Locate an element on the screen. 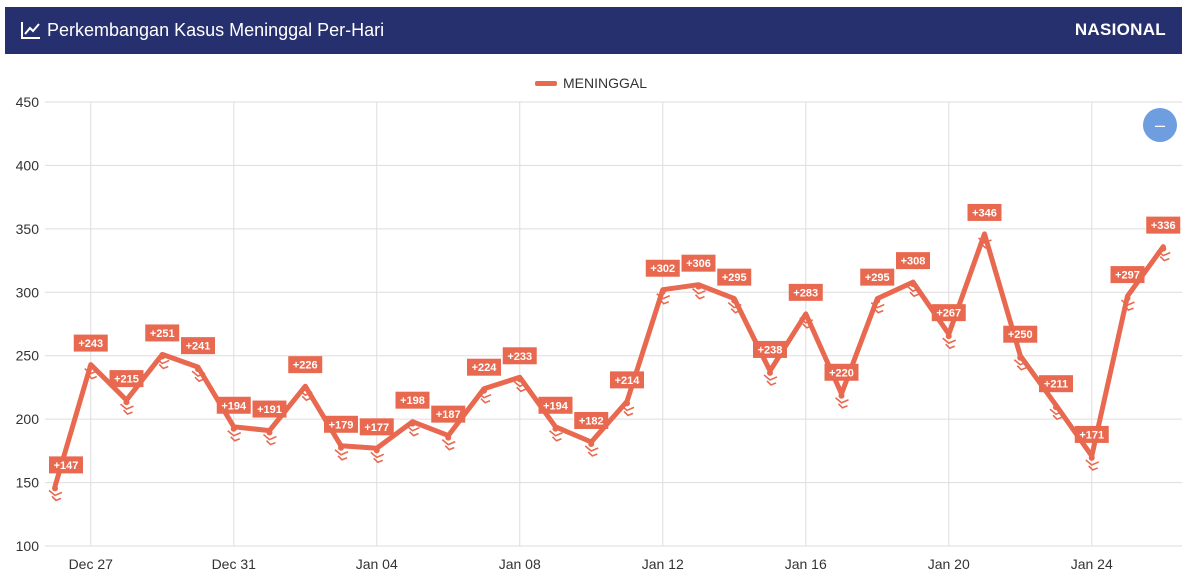 The width and height of the screenshot is (1185, 586). y-tick-label: 300 is located at coordinates (28, 292).